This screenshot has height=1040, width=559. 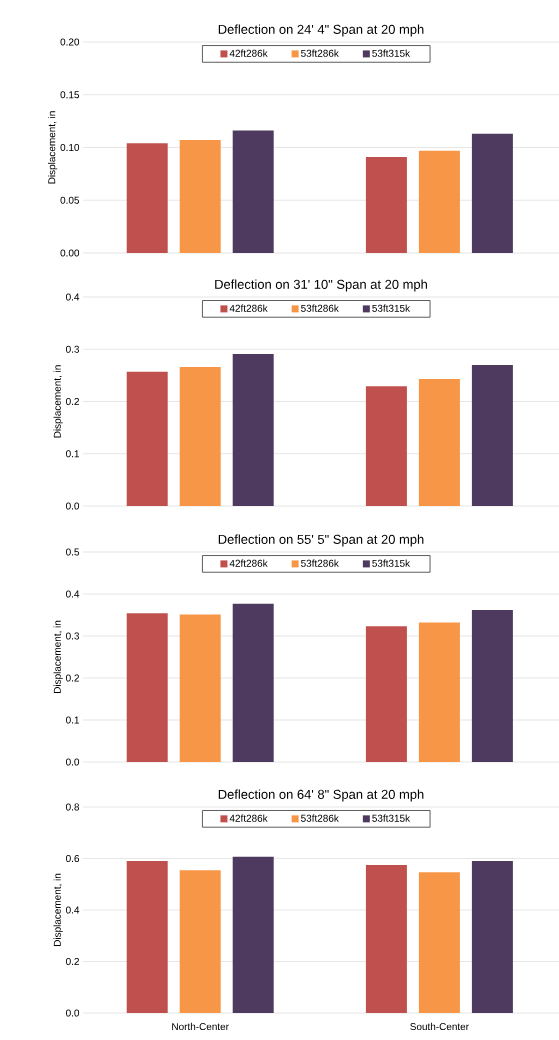 What do you see at coordinates (321, 540) in the screenshot?
I see `chart-title: Deflection on 55' 5" Span at 20 mph` at bounding box center [321, 540].